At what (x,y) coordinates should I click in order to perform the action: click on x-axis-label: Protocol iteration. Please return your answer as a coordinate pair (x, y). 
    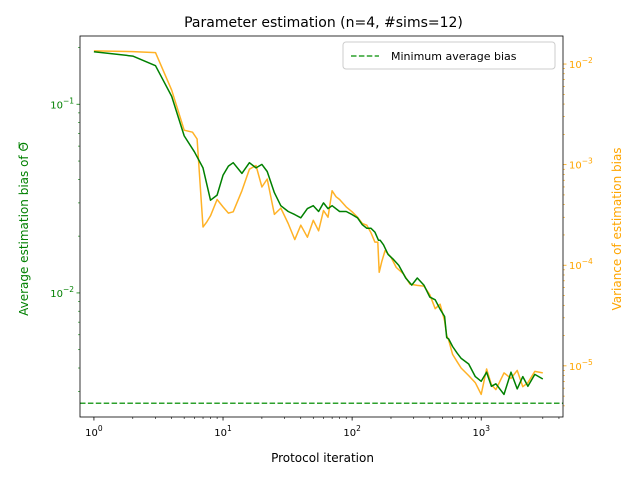
    Looking at the image, I should click on (322, 458).